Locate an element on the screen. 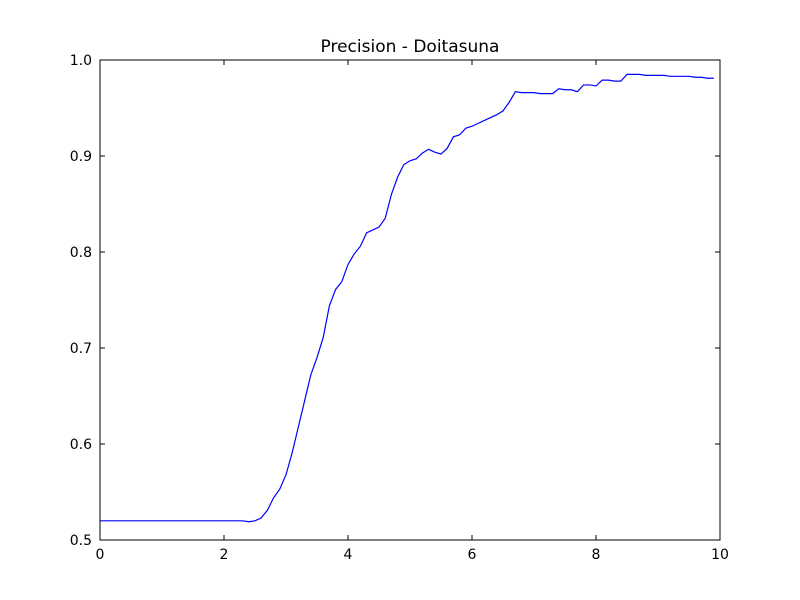 This screenshot has height=600, width=800. y-tick-label: 0.7 is located at coordinates (81, 349).